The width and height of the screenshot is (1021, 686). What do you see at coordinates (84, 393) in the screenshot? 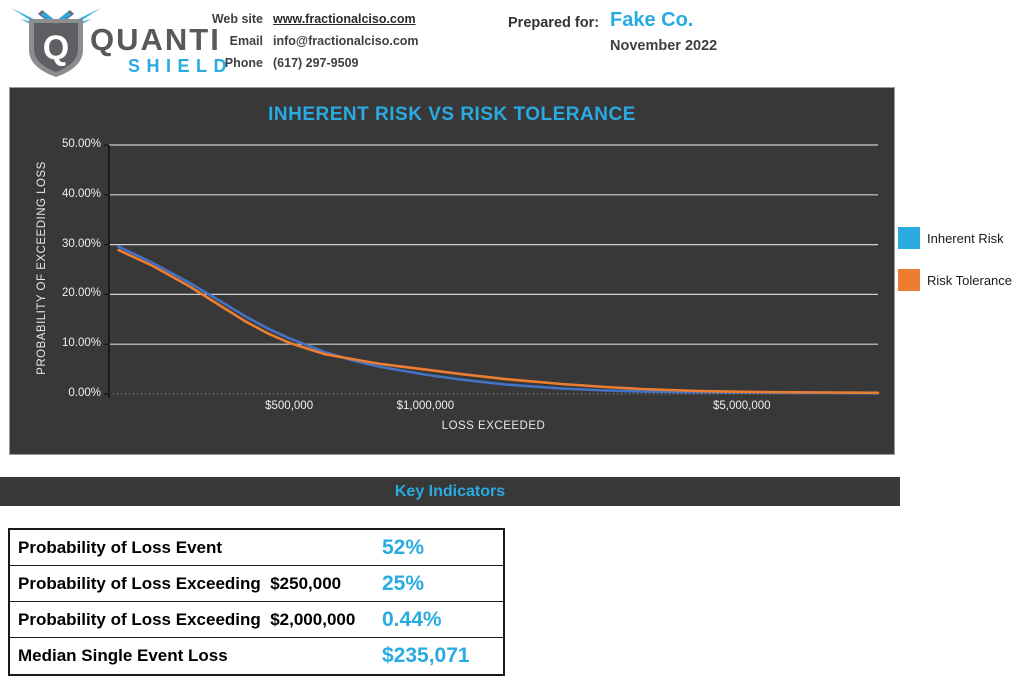
I see `y-tick-0: 0.00%` at bounding box center [84, 393].